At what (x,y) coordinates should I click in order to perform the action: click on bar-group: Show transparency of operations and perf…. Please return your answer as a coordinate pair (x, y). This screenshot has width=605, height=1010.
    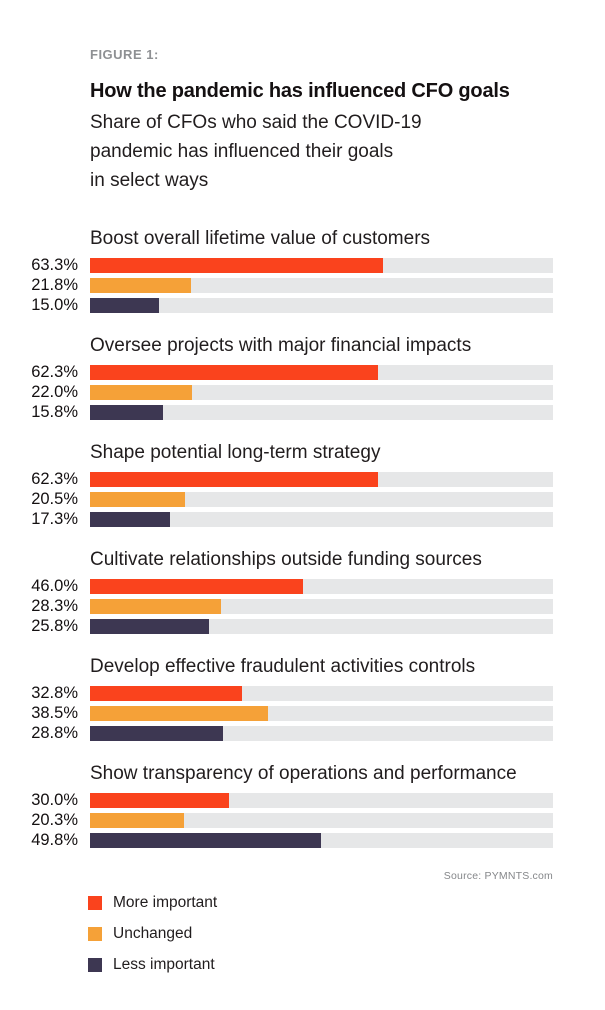
    Looking at the image, I should click on (286, 805).